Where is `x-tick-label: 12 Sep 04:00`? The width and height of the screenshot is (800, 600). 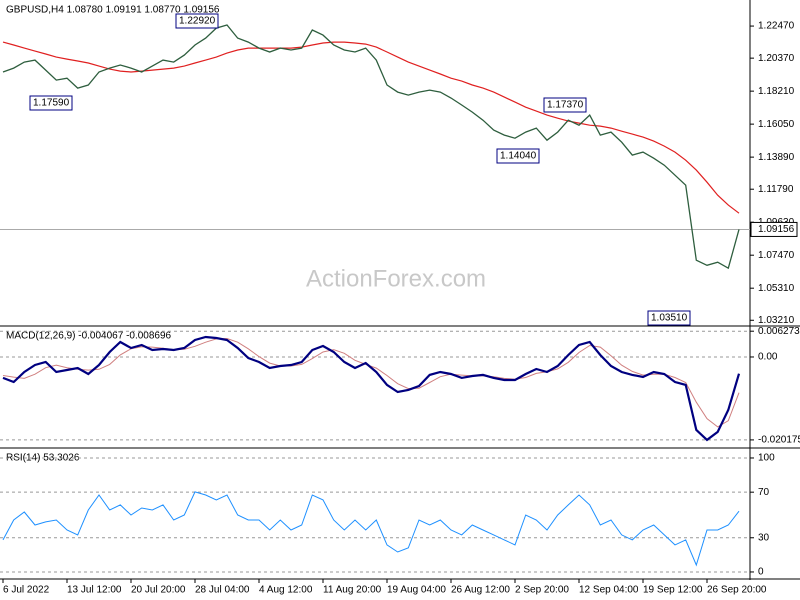
x-tick-label: 12 Sep 04:00 is located at coordinates (609, 590).